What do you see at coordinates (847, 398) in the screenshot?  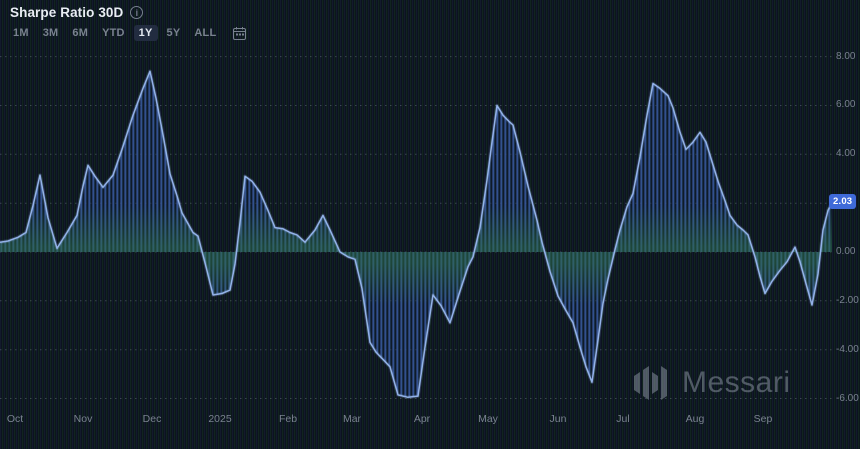 I see `y-axis-label: -6.00` at bounding box center [847, 398].